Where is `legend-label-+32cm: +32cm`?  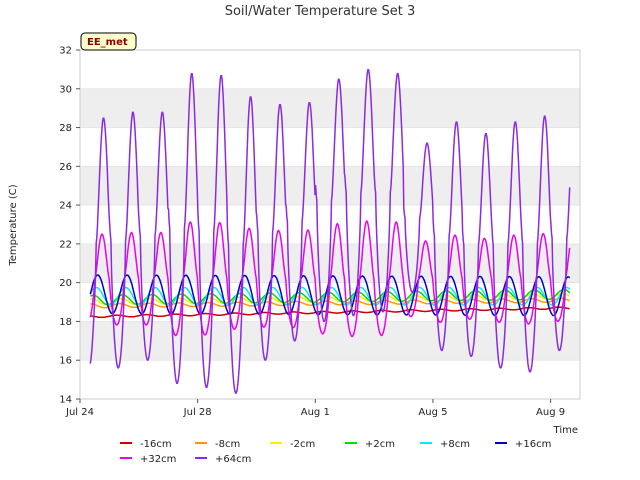
legend-label-+32cm: +32cm is located at coordinates (158, 459).